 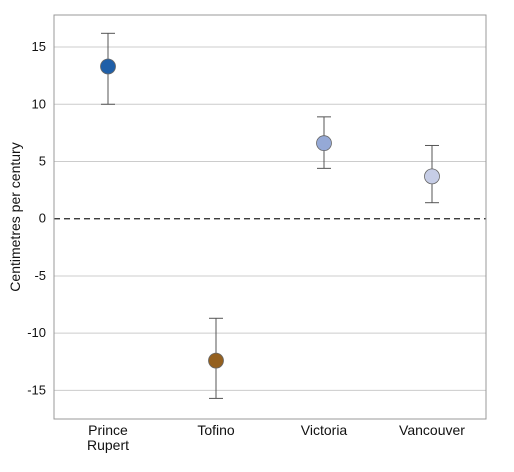 I want to click on y-tick-label: -15, so click(x=36, y=389).